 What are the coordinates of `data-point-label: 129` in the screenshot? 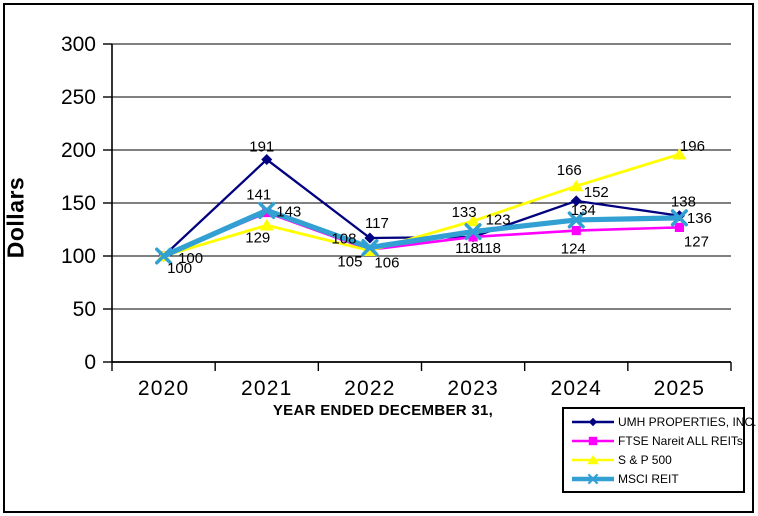 It's located at (257, 237).